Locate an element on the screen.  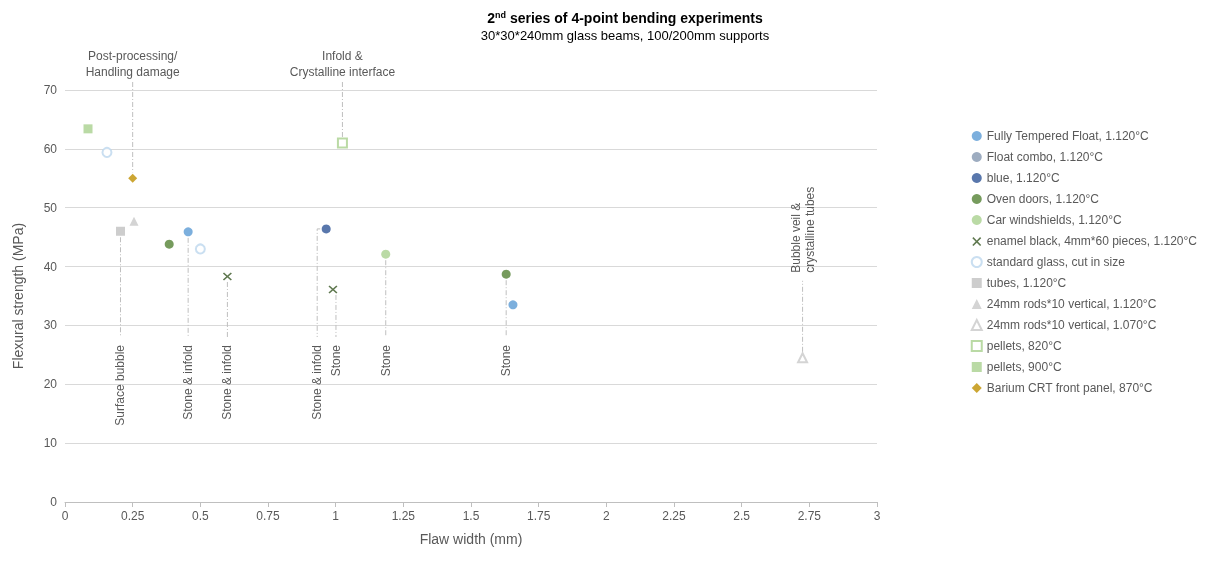
x-tick-label: 1 is located at coordinates (336, 516).